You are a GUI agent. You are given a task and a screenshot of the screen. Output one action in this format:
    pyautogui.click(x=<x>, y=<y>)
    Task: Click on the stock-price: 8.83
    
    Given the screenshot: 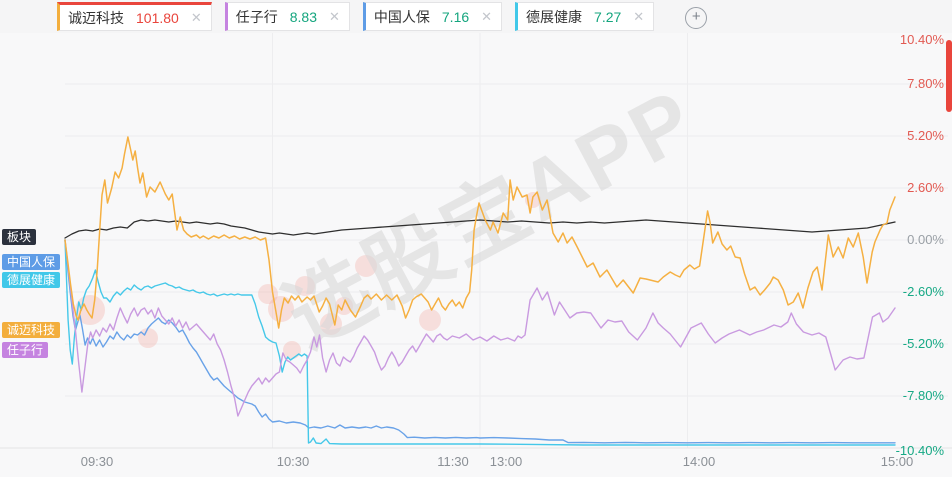 What is the action you would take?
    pyautogui.click(x=303, y=16)
    